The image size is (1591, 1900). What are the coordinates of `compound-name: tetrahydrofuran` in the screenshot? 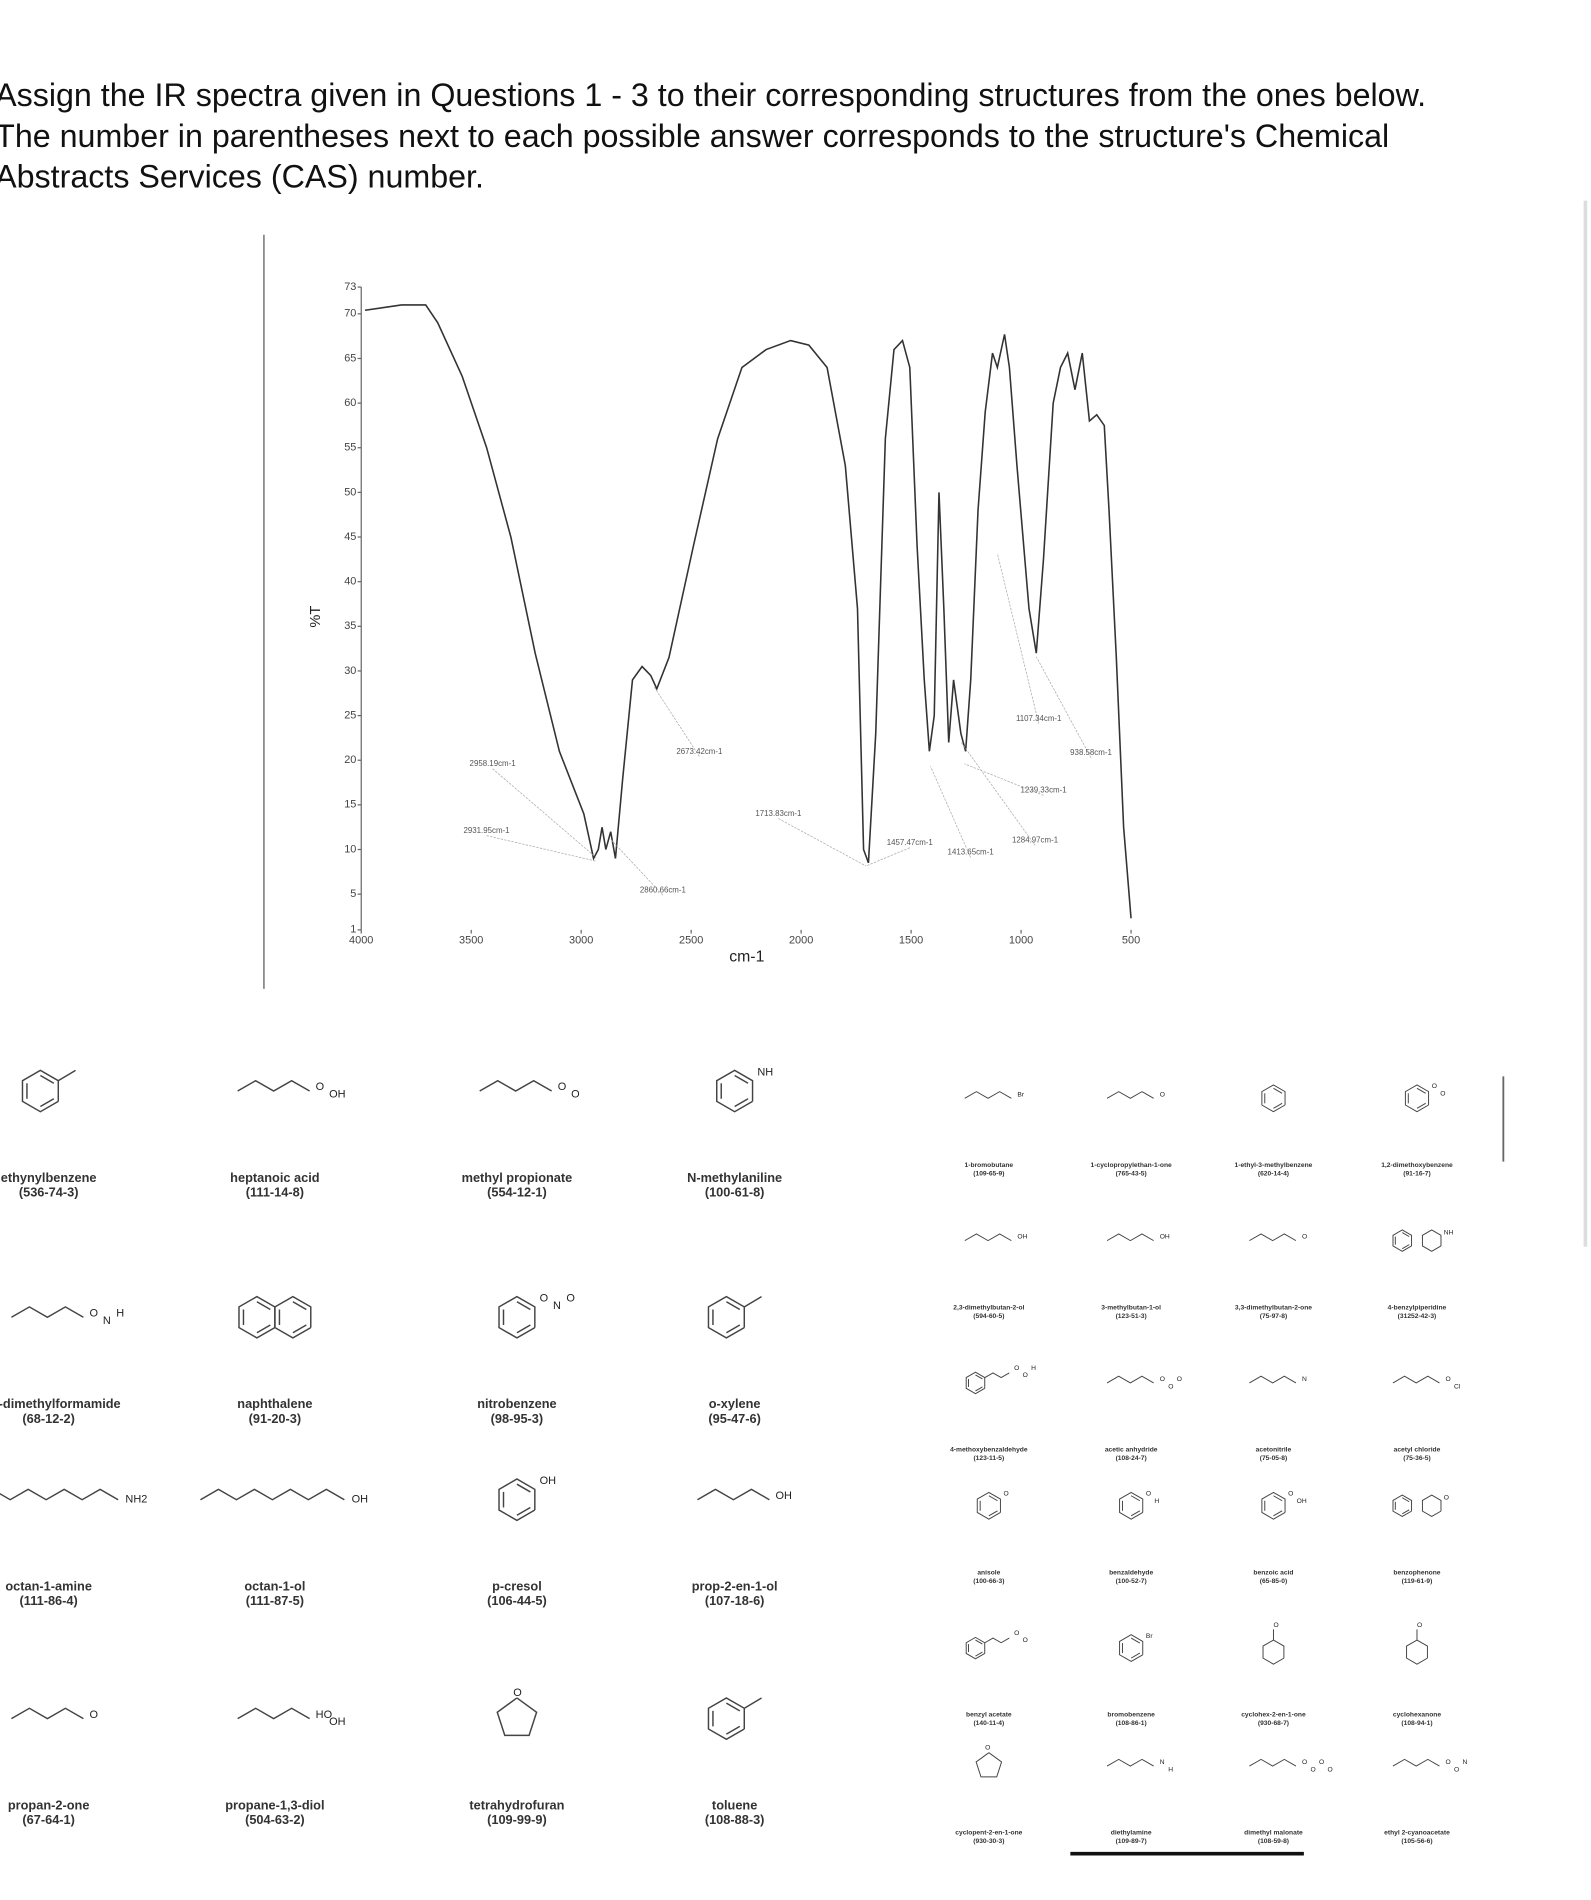 It's located at (516, 1805).